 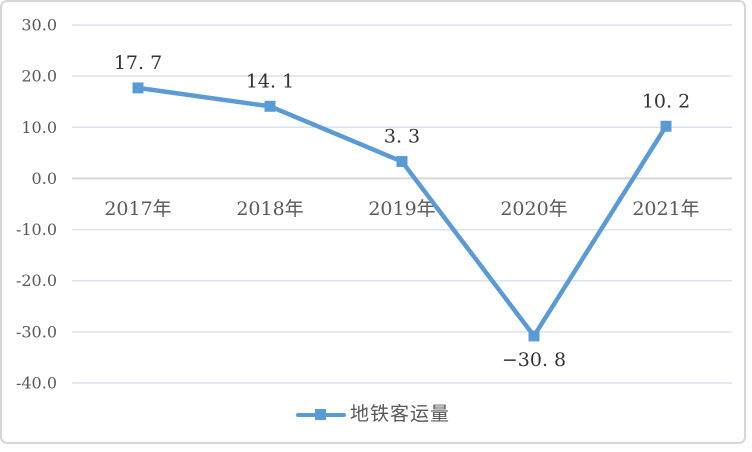 I want to click on legend-square-icon, so click(x=320, y=414).